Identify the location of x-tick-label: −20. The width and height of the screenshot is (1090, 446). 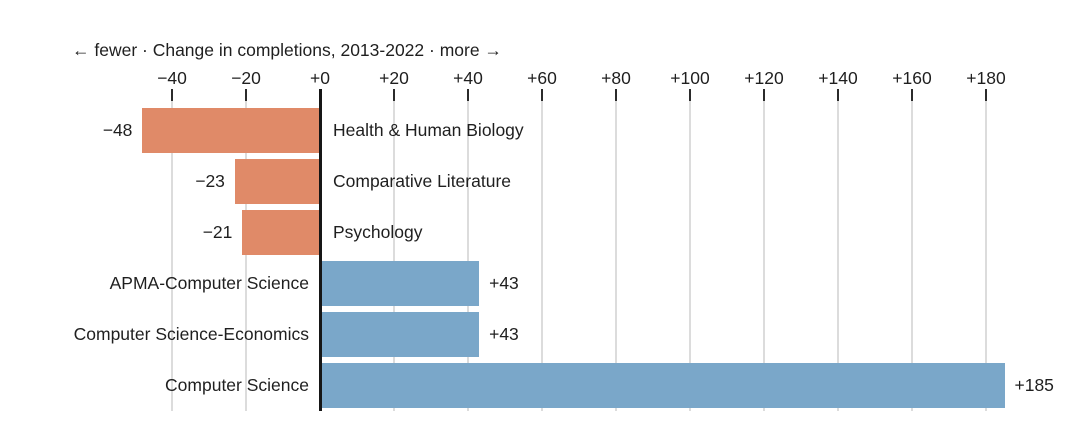
(246, 78).